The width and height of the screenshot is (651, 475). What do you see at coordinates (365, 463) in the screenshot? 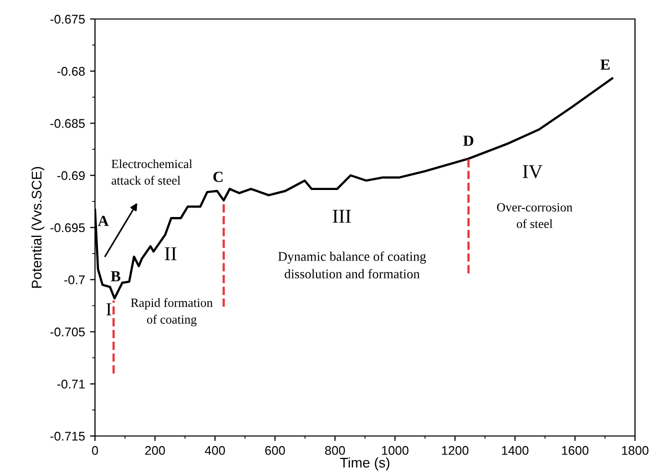
I see `x-axis-title: Time (s)` at bounding box center [365, 463].